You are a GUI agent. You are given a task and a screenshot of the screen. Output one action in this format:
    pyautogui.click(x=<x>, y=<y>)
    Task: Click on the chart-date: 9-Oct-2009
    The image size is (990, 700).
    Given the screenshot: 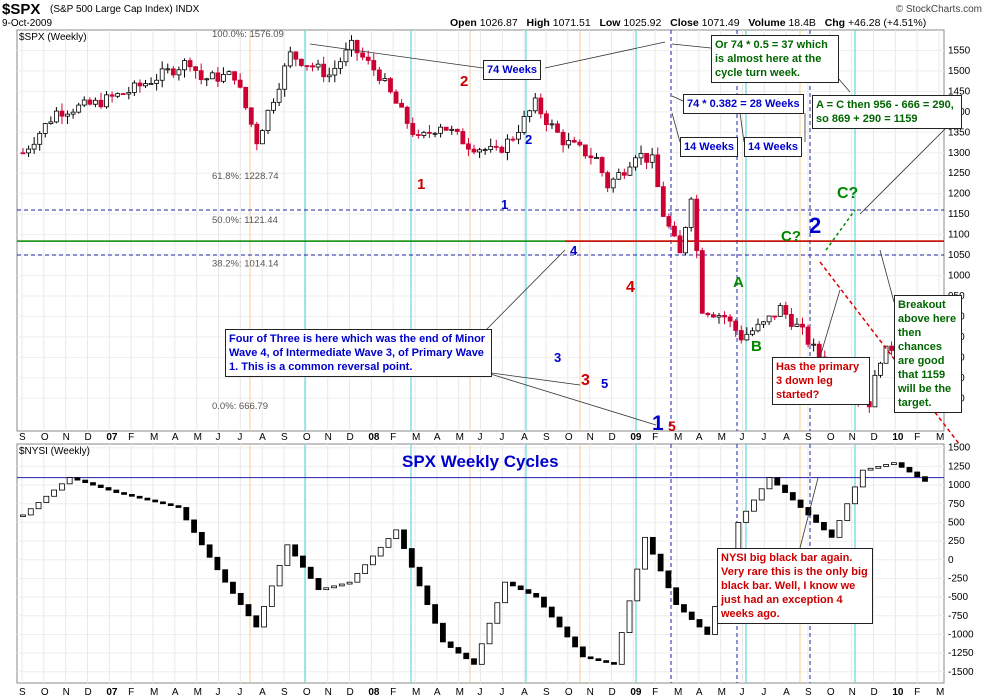 What is the action you would take?
    pyautogui.click(x=27, y=23)
    